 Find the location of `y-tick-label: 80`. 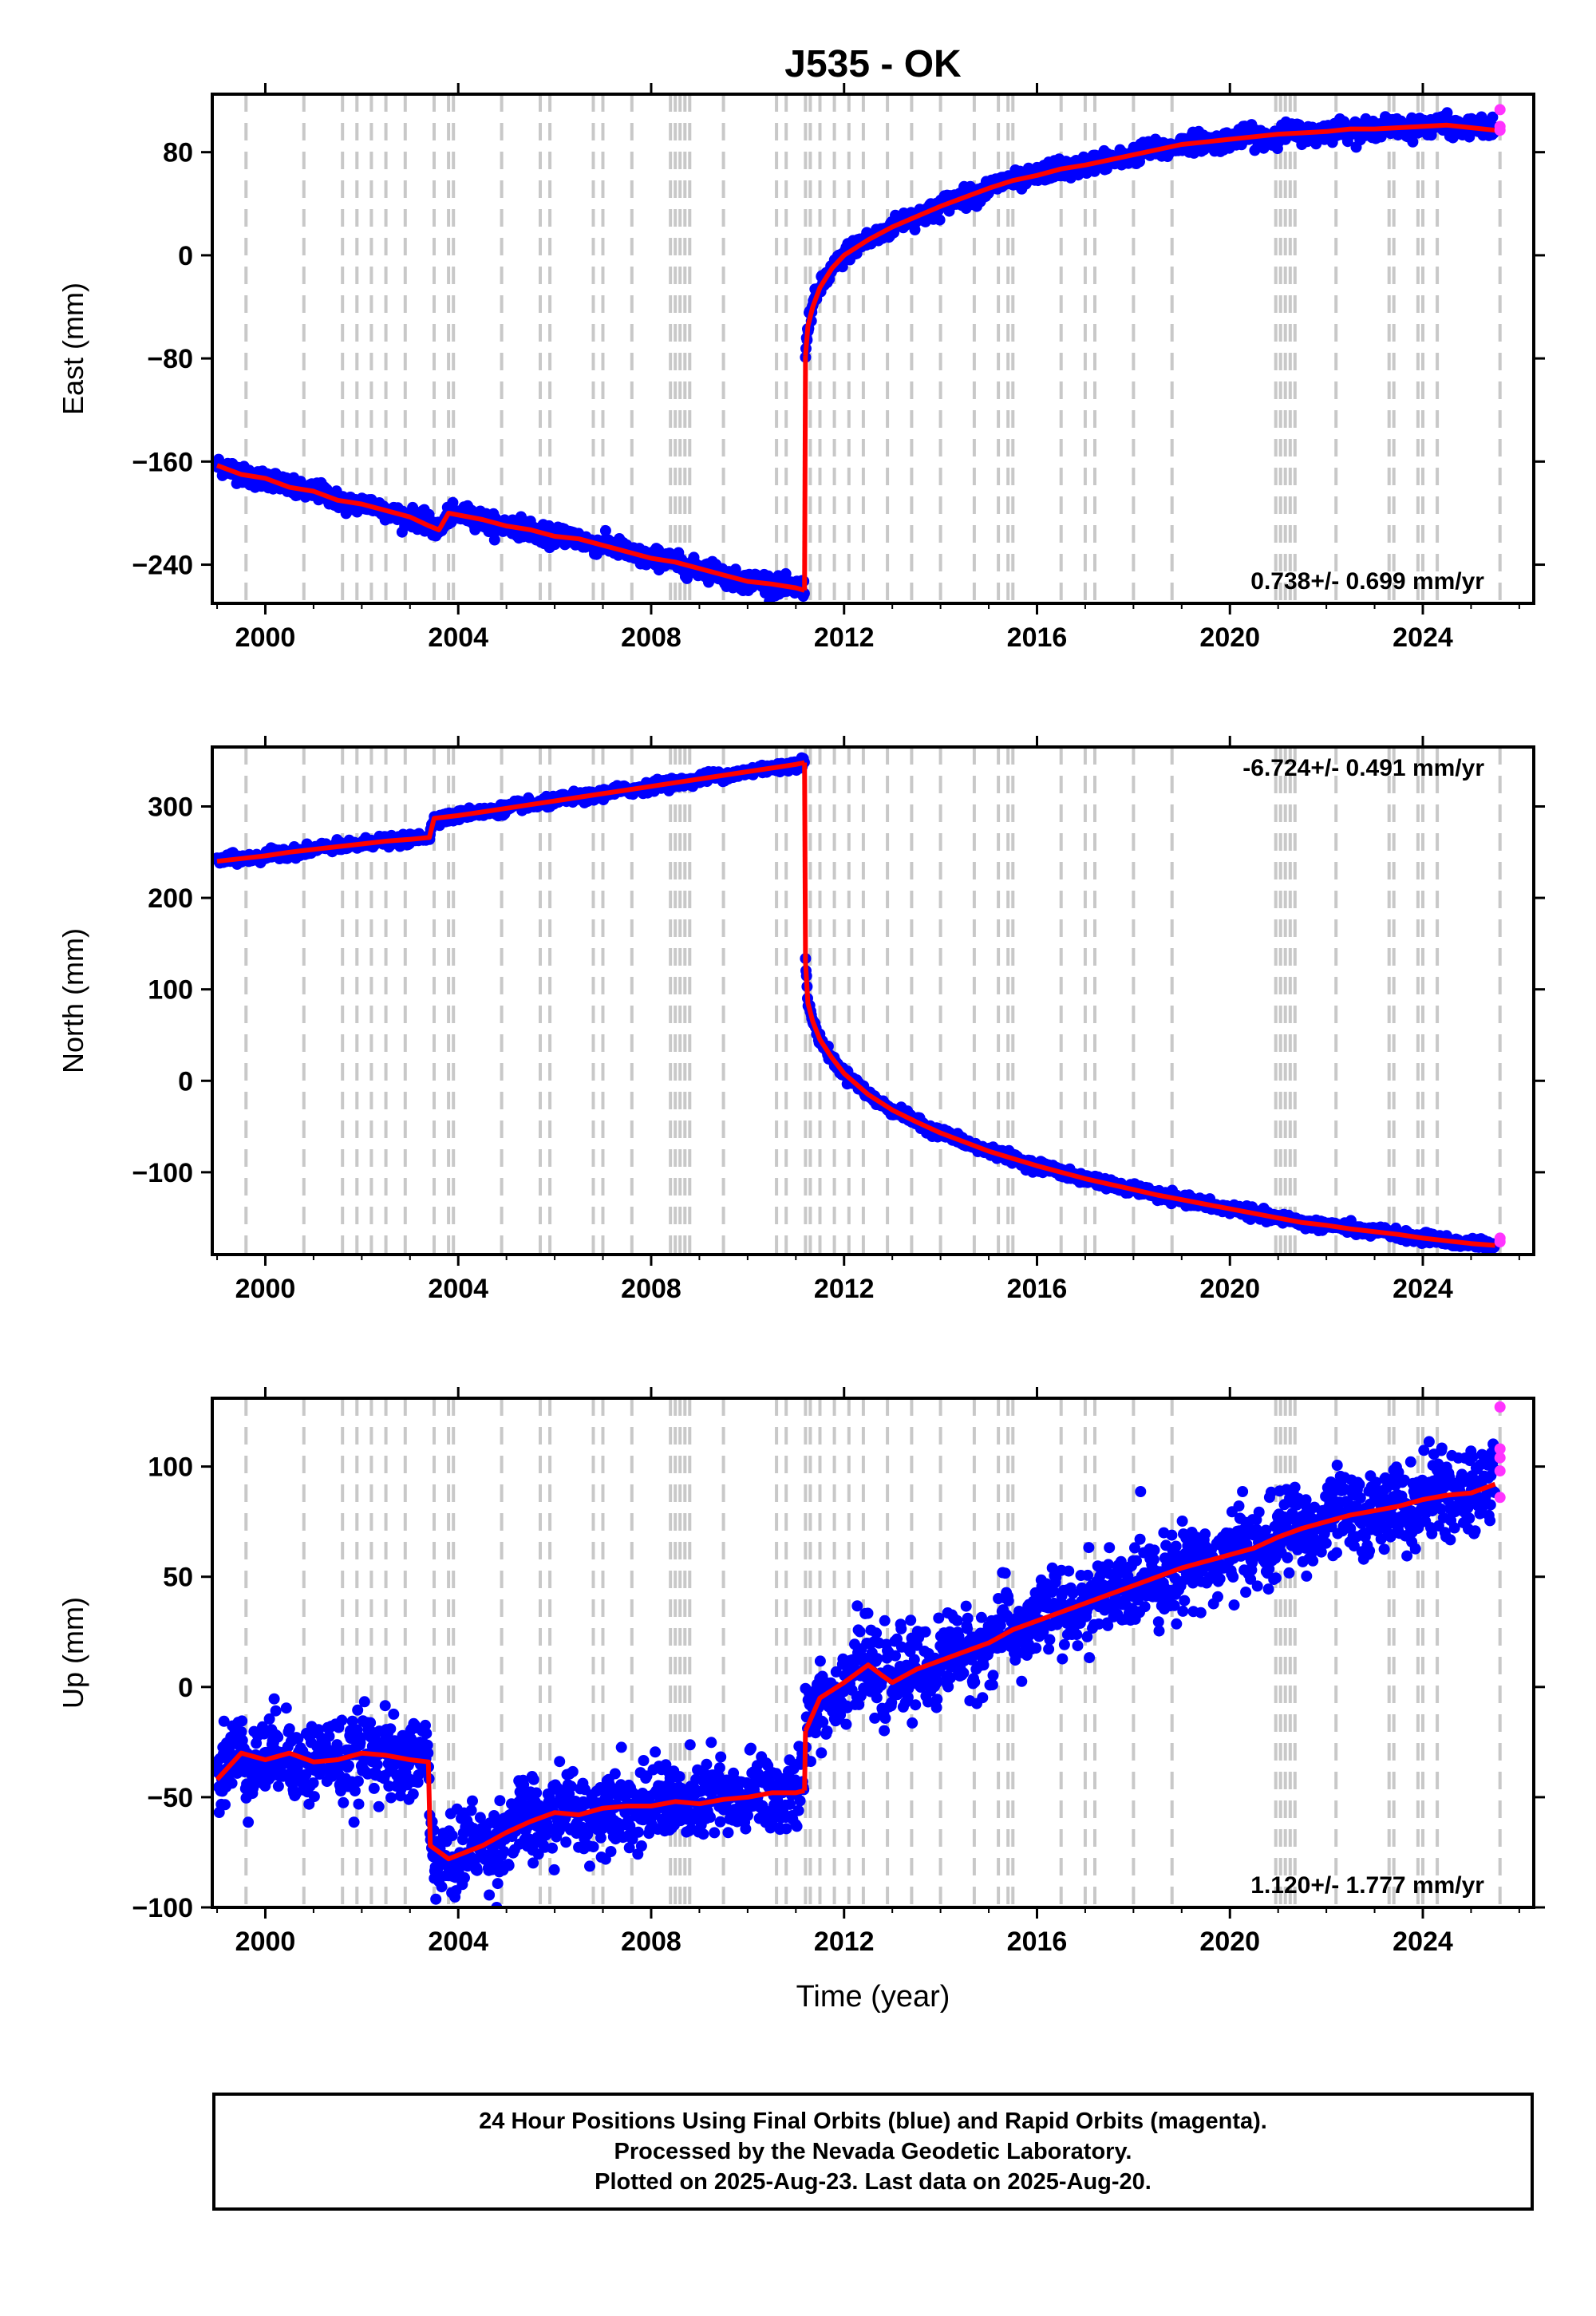

y-tick-label: 80 is located at coordinates (178, 153).